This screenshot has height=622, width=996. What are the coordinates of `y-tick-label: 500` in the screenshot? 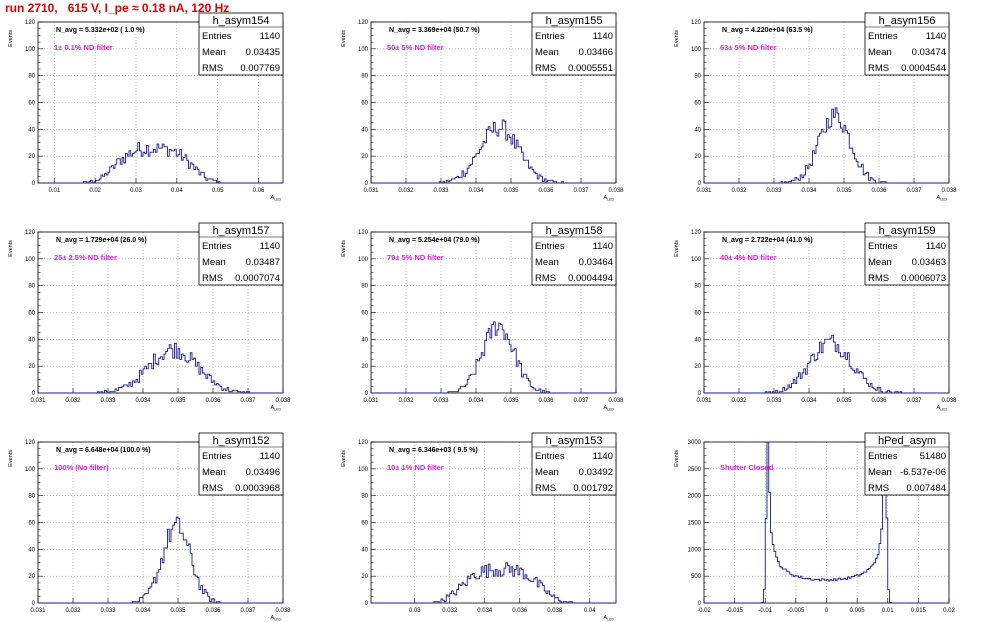 It's located at (696, 577).